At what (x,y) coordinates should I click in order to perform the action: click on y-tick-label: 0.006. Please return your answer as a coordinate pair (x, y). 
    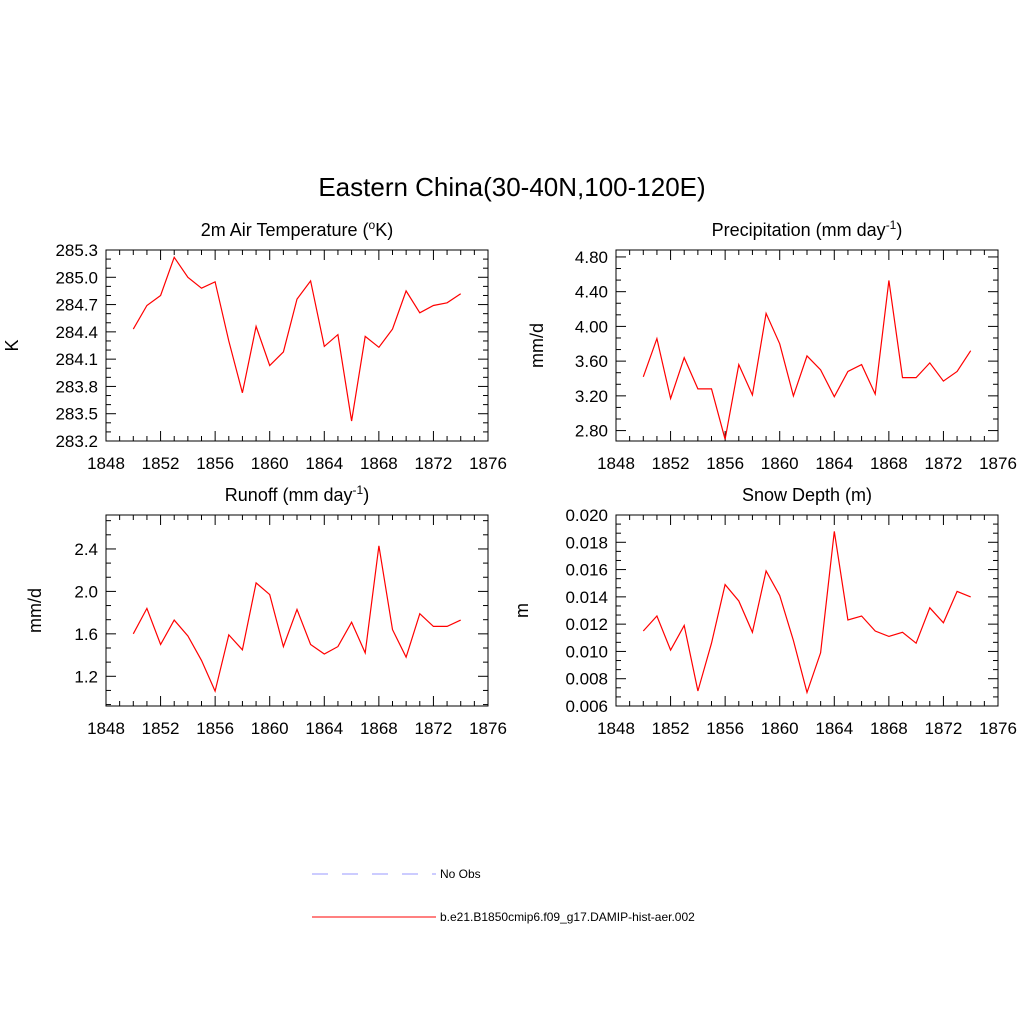
    Looking at the image, I should click on (586, 706).